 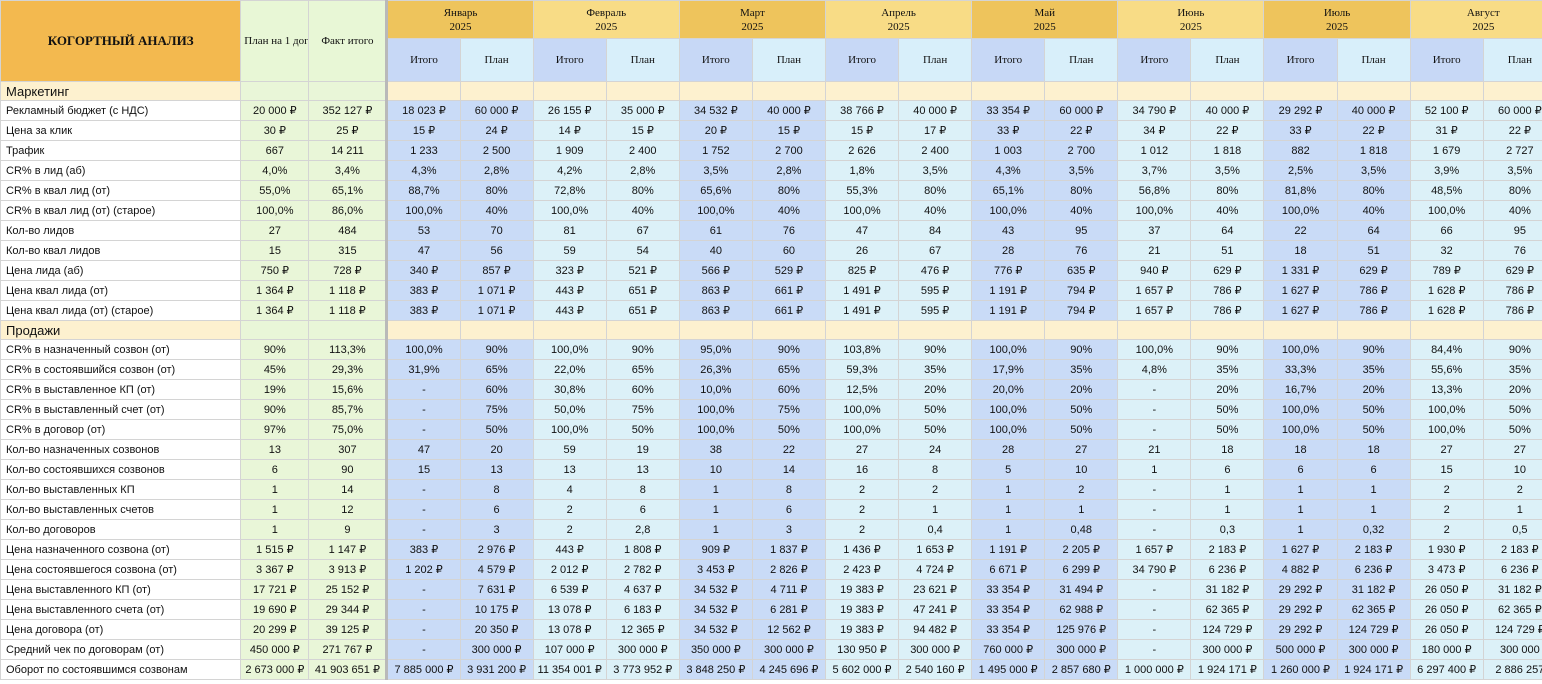 What do you see at coordinates (1227, 250) in the screenshot?
I see `metric-cell: 51` at bounding box center [1227, 250].